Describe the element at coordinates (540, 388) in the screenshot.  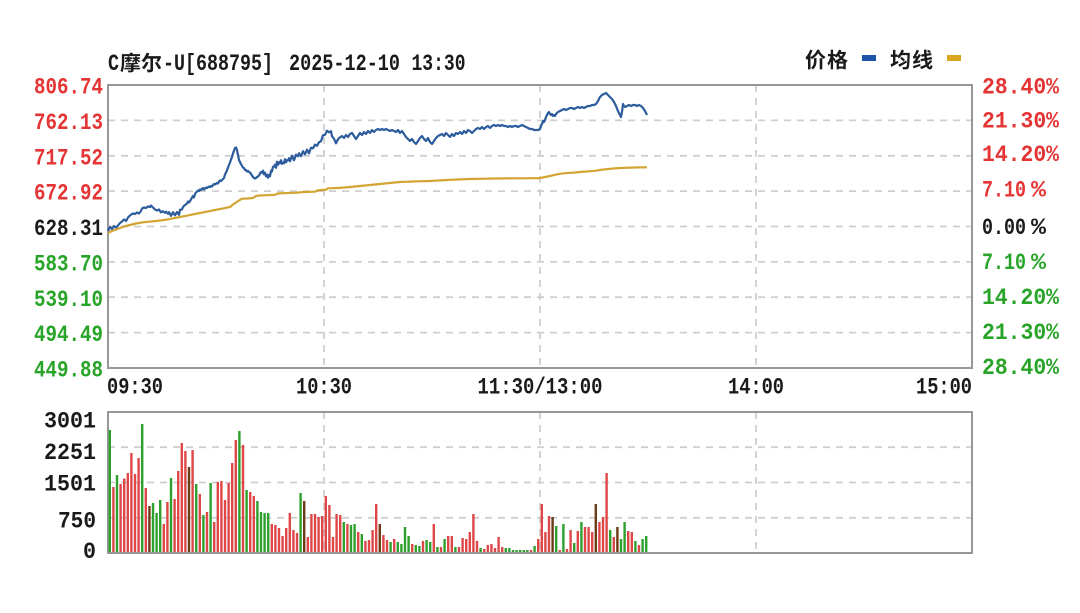
I see `svg-text: 11:30/13:00` at that location.